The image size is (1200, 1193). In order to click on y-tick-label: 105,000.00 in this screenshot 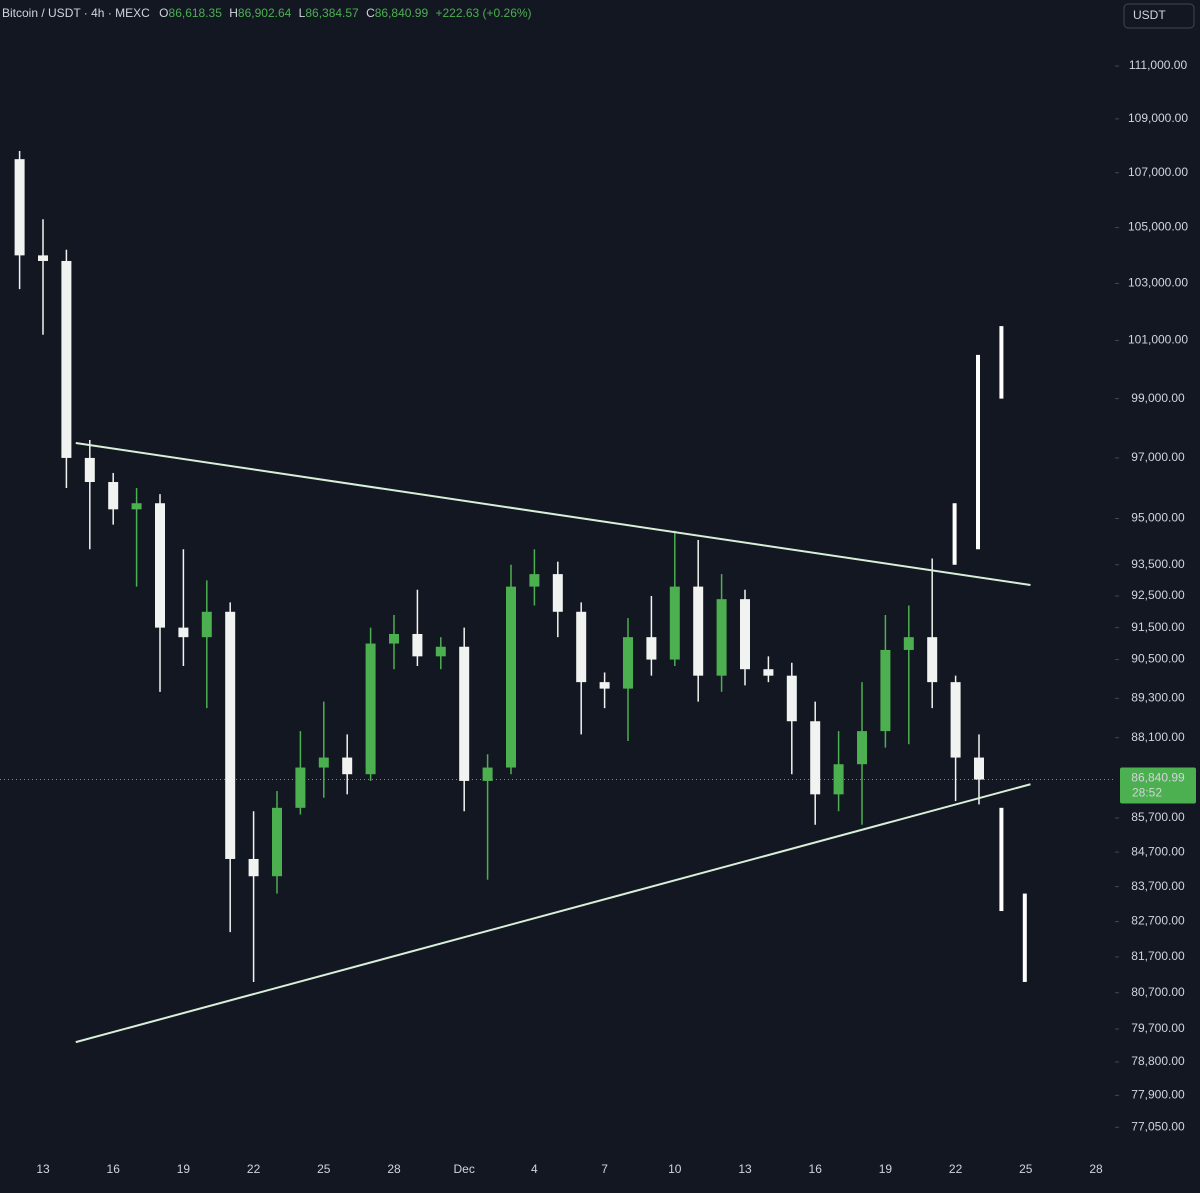, I will do `click(1158, 227)`.